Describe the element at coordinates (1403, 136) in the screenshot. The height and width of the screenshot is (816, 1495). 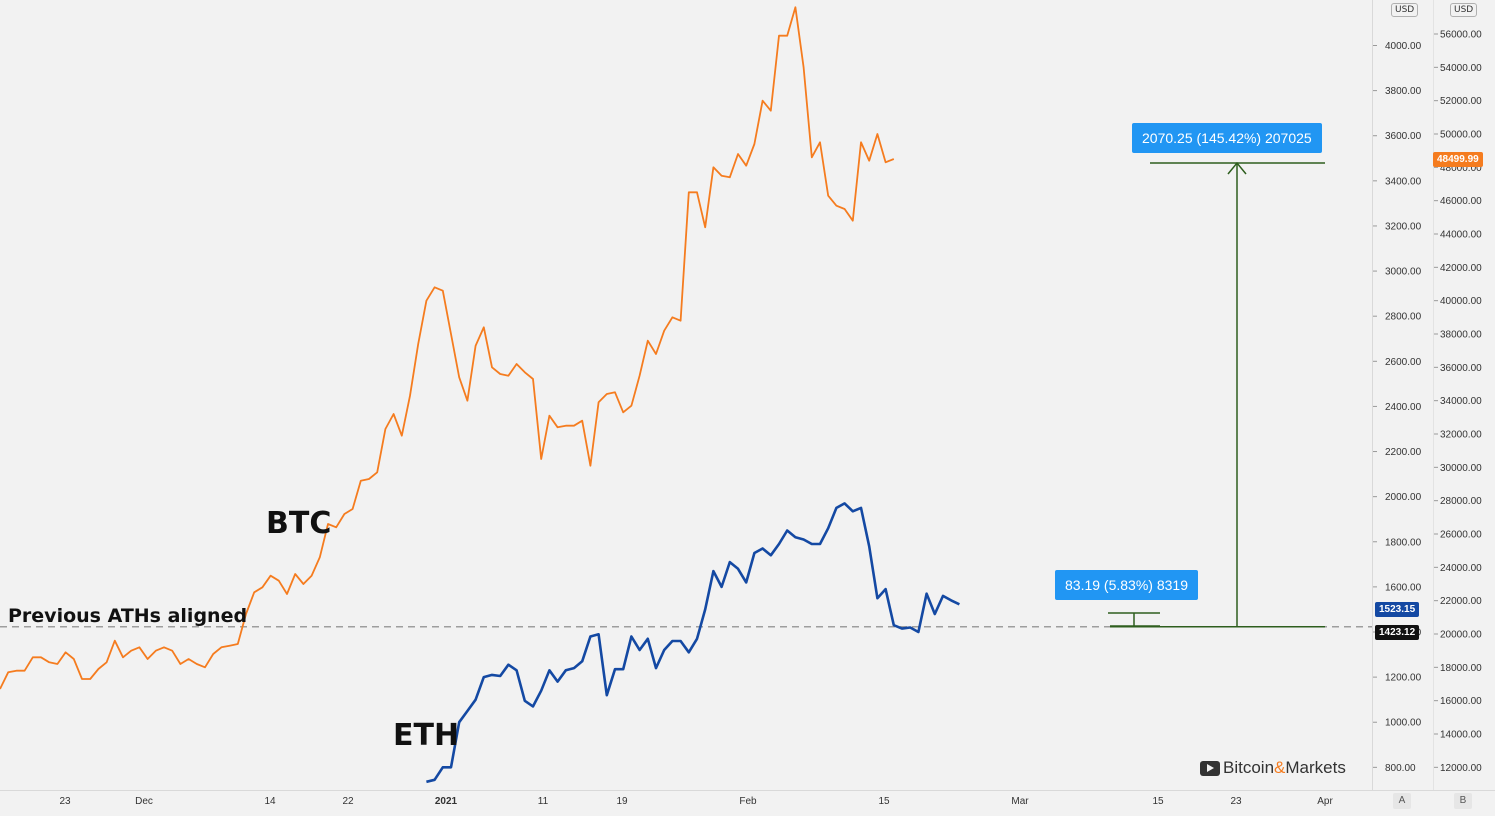
I see `eth-axis-tick-label: 3600.00` at that location.